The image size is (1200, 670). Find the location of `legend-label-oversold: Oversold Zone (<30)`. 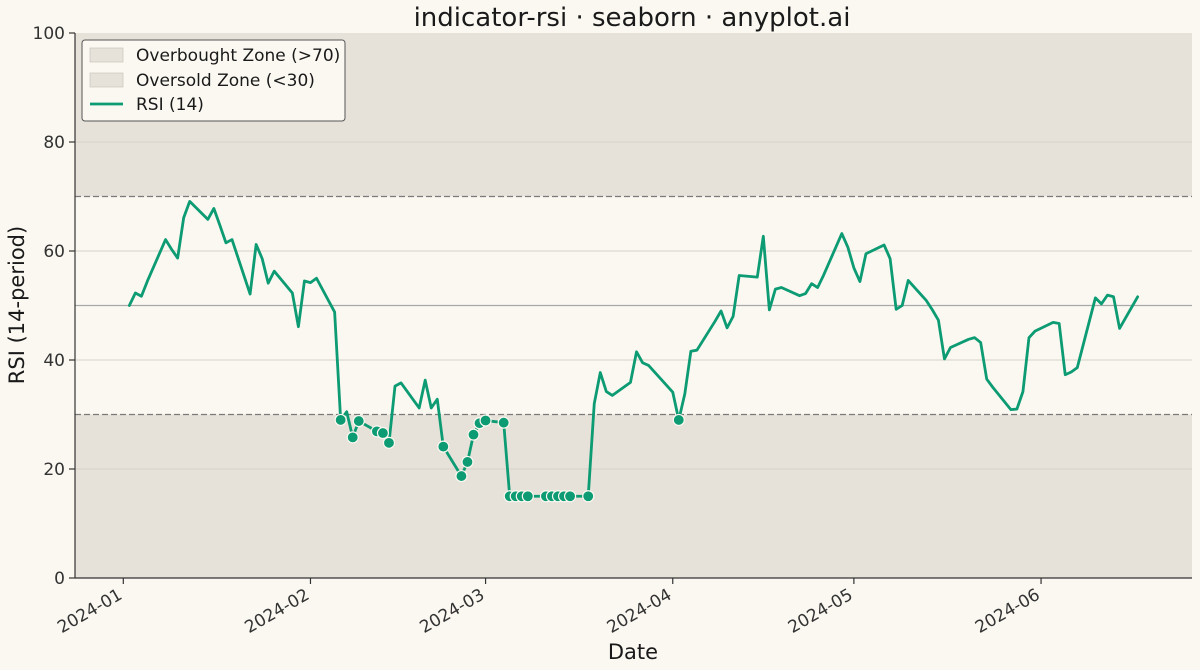

legend-label-oversold: Oversold Zone (<30) is located at coordinates (225, 81).